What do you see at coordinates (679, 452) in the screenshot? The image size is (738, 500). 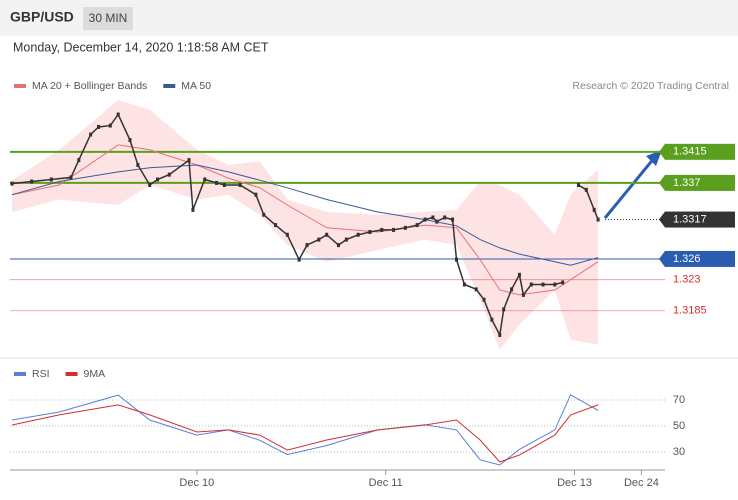 I see `y-tick-label: 30` at bounding box center [679, 452].